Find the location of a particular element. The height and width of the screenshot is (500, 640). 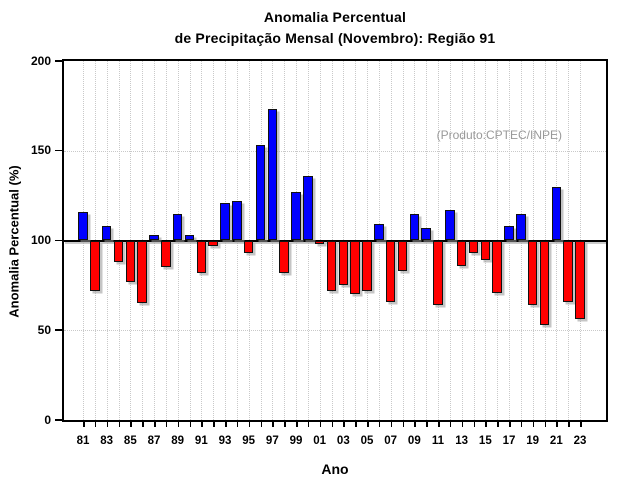

anomaly-bar-2010 is located at coordinates (426, 234).